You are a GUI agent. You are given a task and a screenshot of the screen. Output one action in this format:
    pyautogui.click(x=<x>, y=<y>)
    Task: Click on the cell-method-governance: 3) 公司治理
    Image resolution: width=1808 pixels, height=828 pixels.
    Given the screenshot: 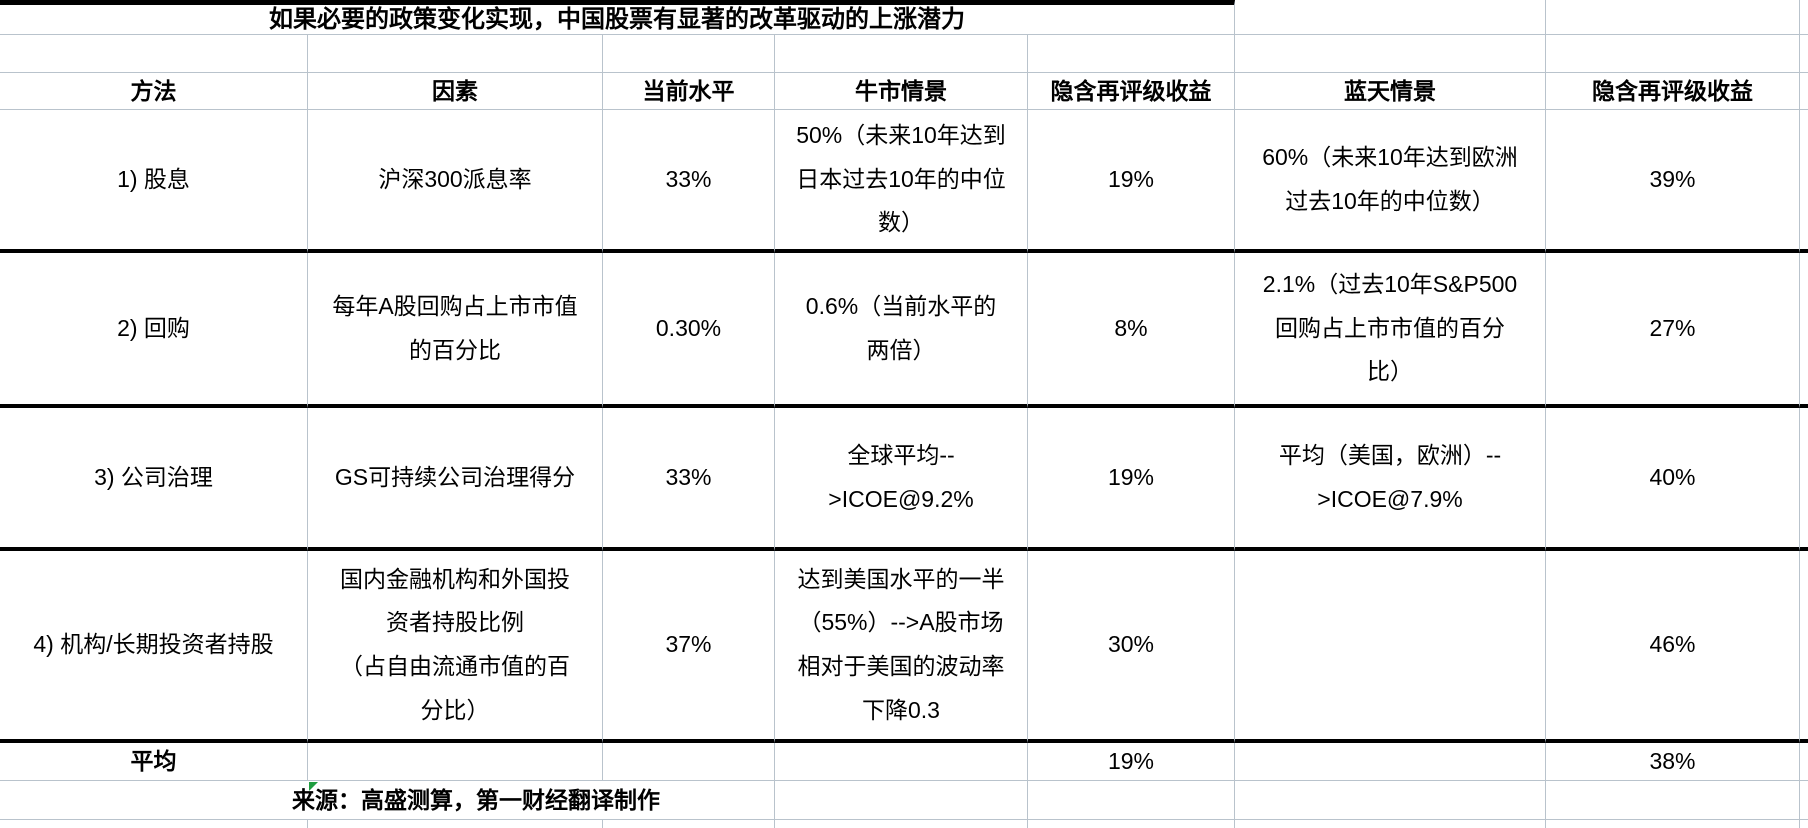 What is the action you would take?
    pyautogui.click(x=154, y=479)
    